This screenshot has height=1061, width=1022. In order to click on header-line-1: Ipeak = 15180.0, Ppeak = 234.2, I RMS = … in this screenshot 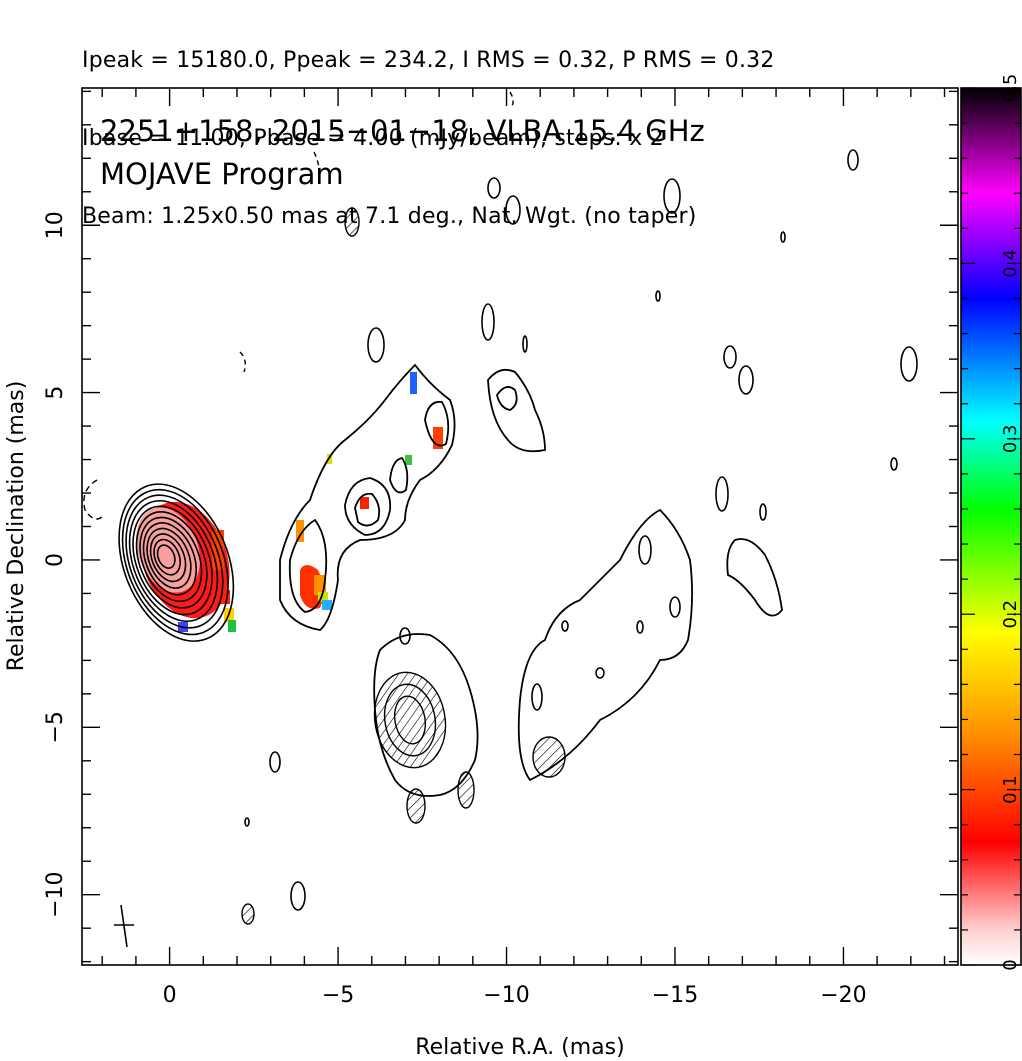, I will do `click(428, 60)`.